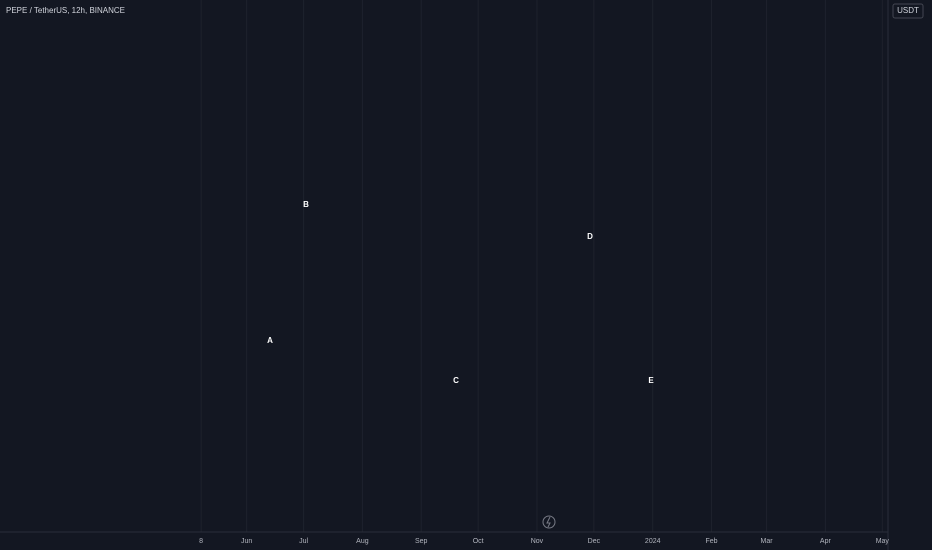 This screenshot has width=932, height=550. What do you see at coordinates (456, 380) in the screenshot?
I see `wave-label: C` at bounding box center [456, 380].